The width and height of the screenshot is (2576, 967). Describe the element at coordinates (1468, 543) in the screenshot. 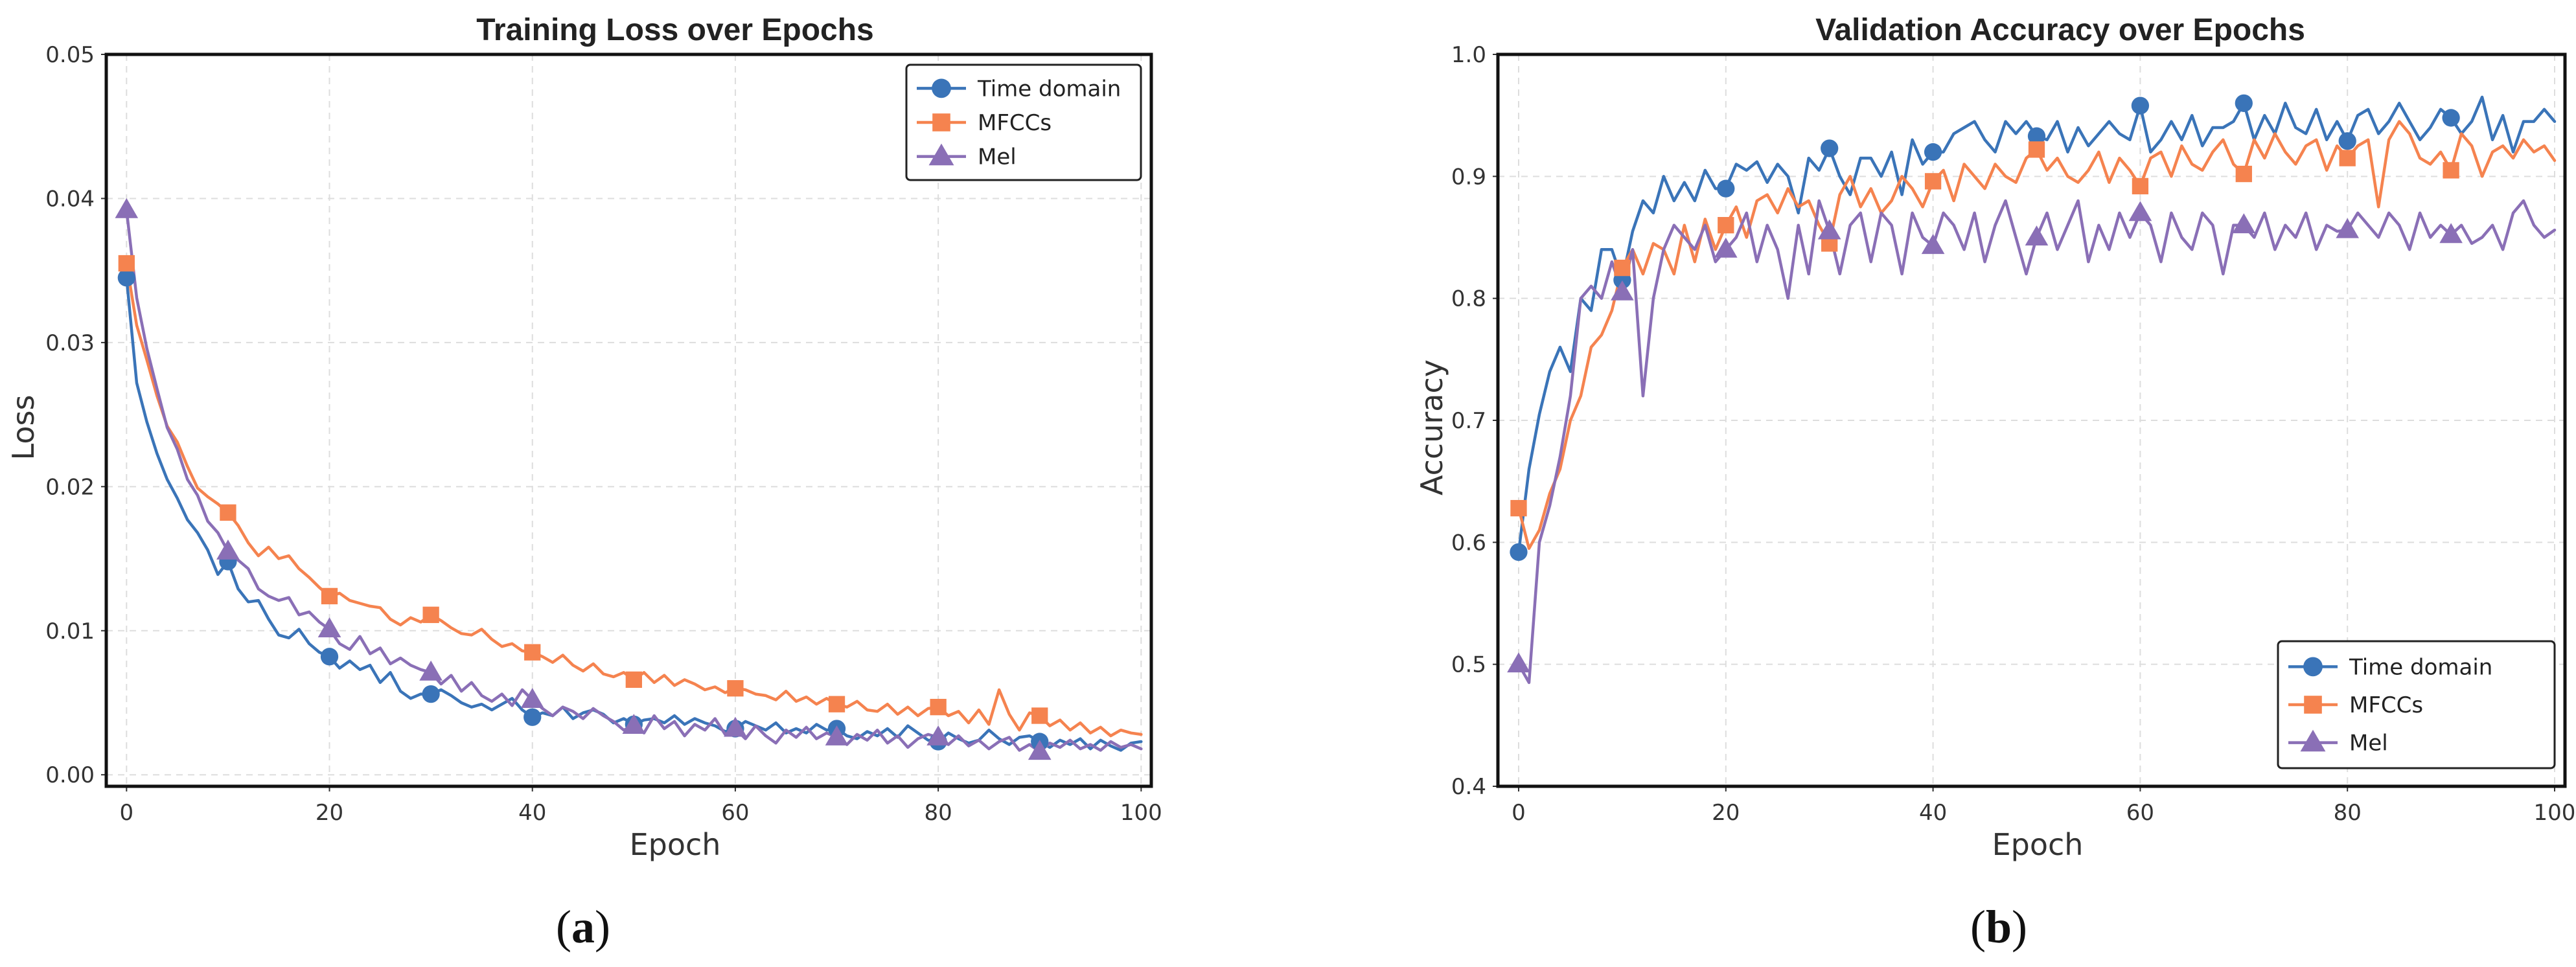

I see `y-tick-label: 0.6` at that location.